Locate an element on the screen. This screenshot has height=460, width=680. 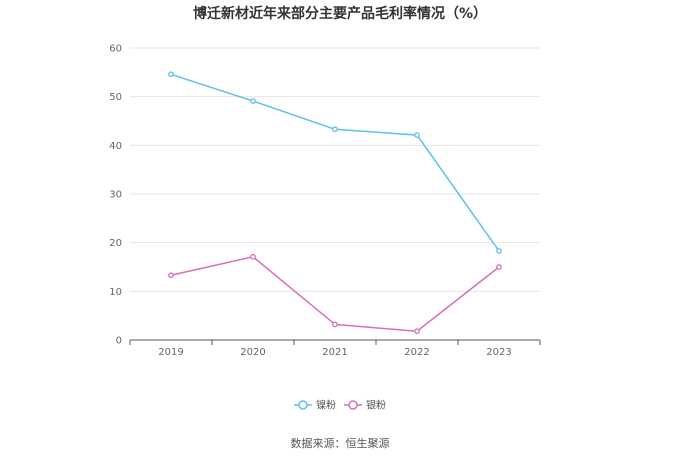
x-tick-label: 2019 is located at coordinates (170, 352).